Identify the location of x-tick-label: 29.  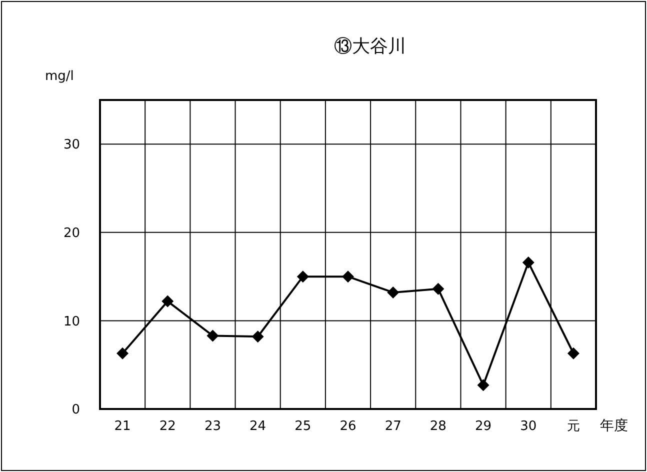
(483, 426).